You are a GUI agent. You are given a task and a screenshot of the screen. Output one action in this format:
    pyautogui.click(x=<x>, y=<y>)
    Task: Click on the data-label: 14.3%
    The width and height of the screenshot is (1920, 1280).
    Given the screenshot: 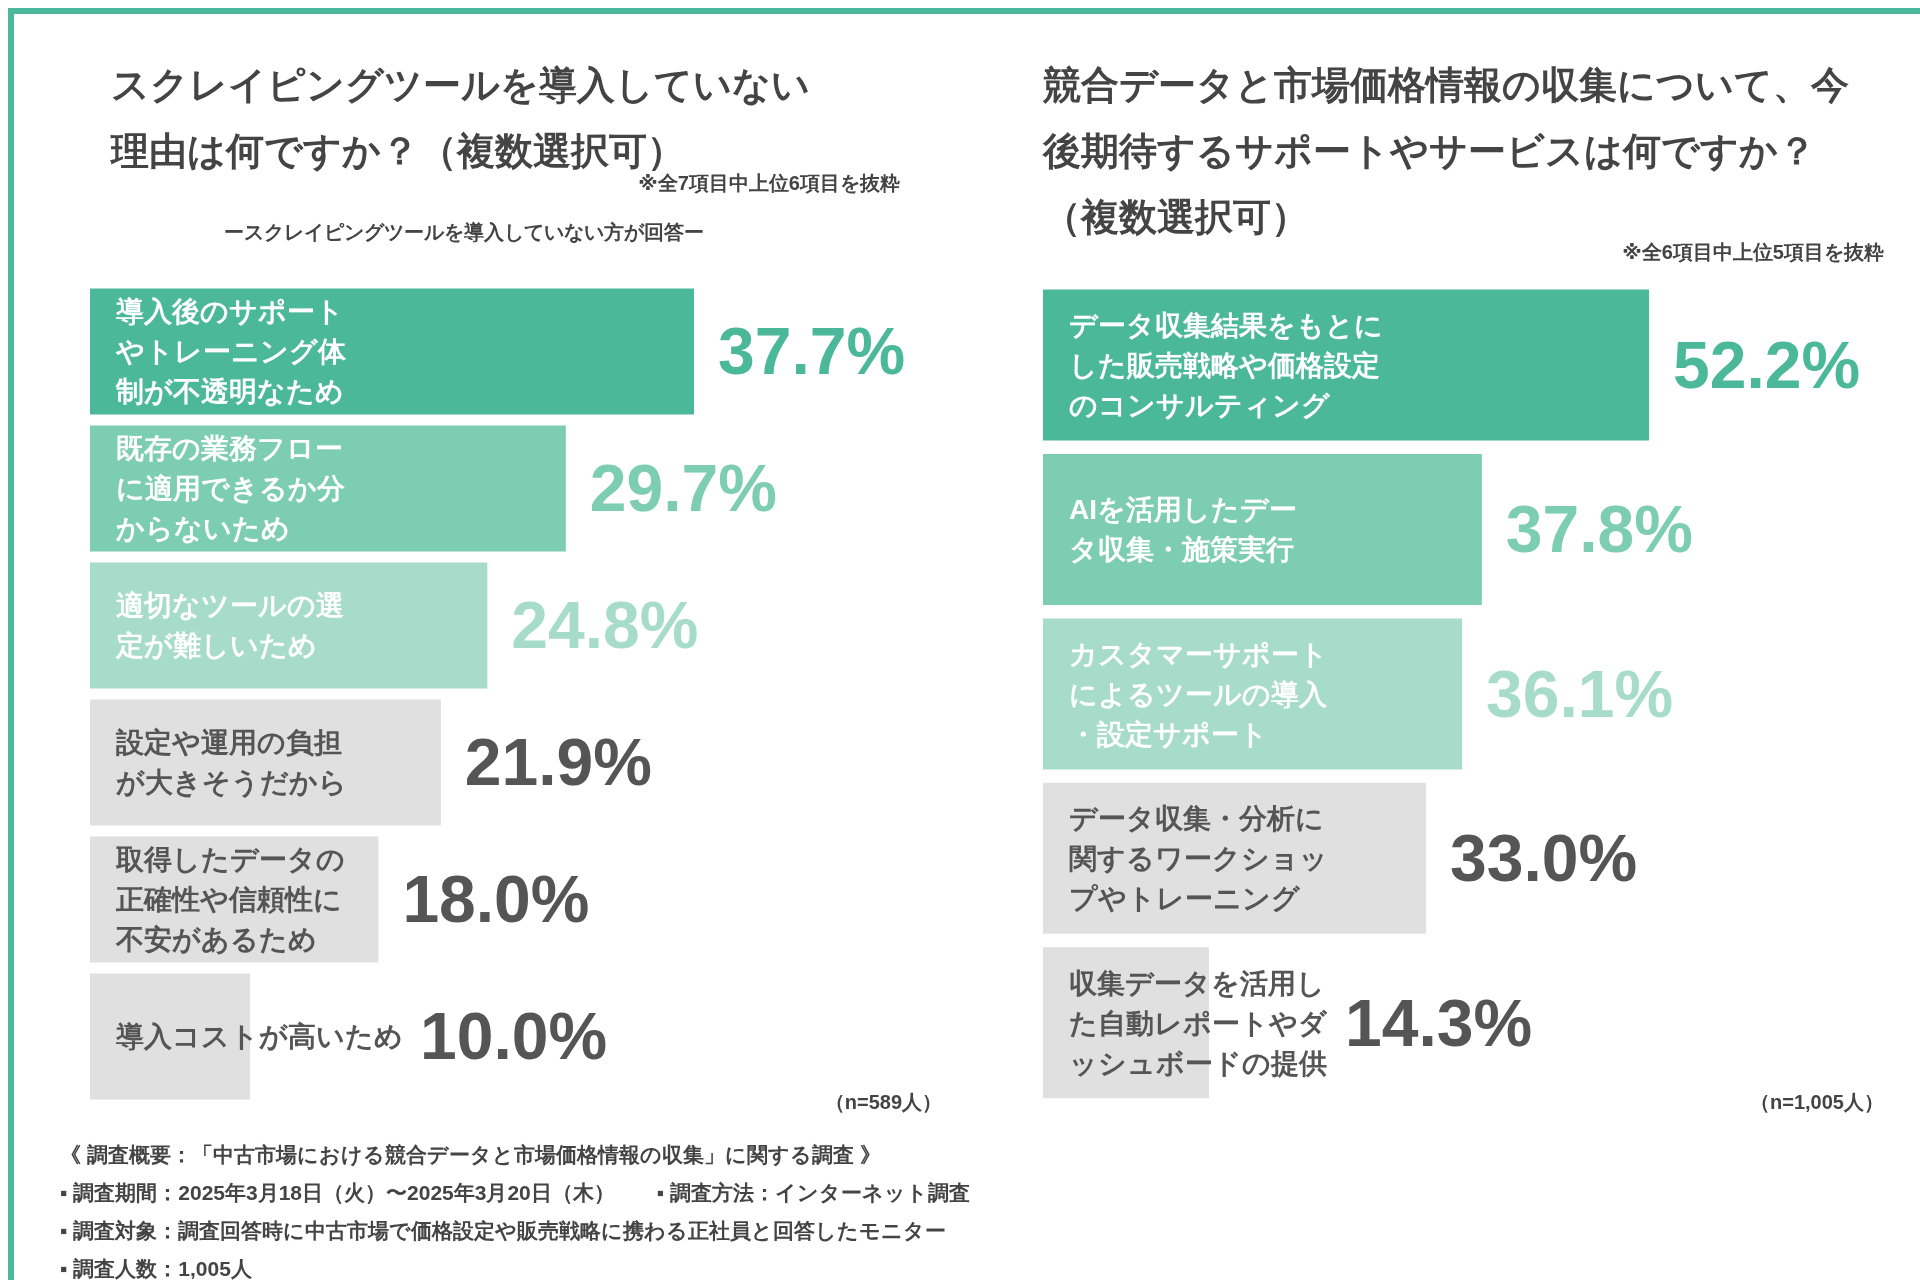 What is the action you would take?
    pyautogui.click(x=1439, y=1022)
    